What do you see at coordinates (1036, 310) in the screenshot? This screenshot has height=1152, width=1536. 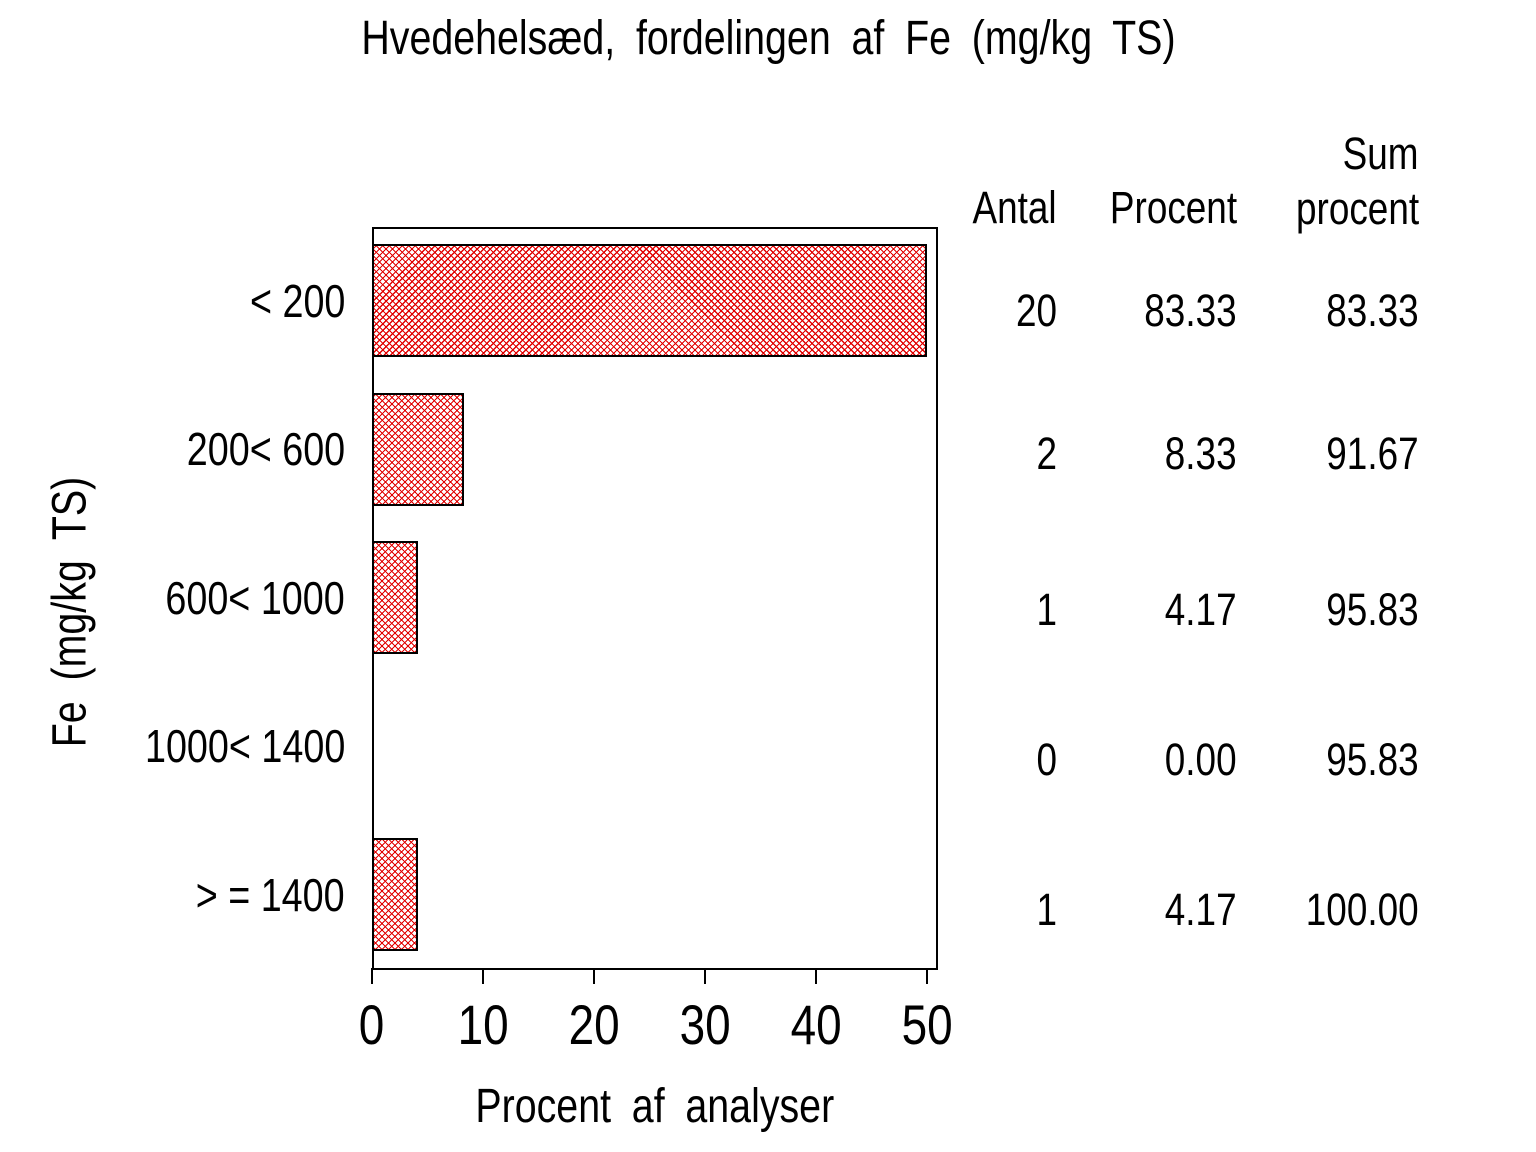 I see `table-cell-text: 20` at bounding box center [1036, 310].